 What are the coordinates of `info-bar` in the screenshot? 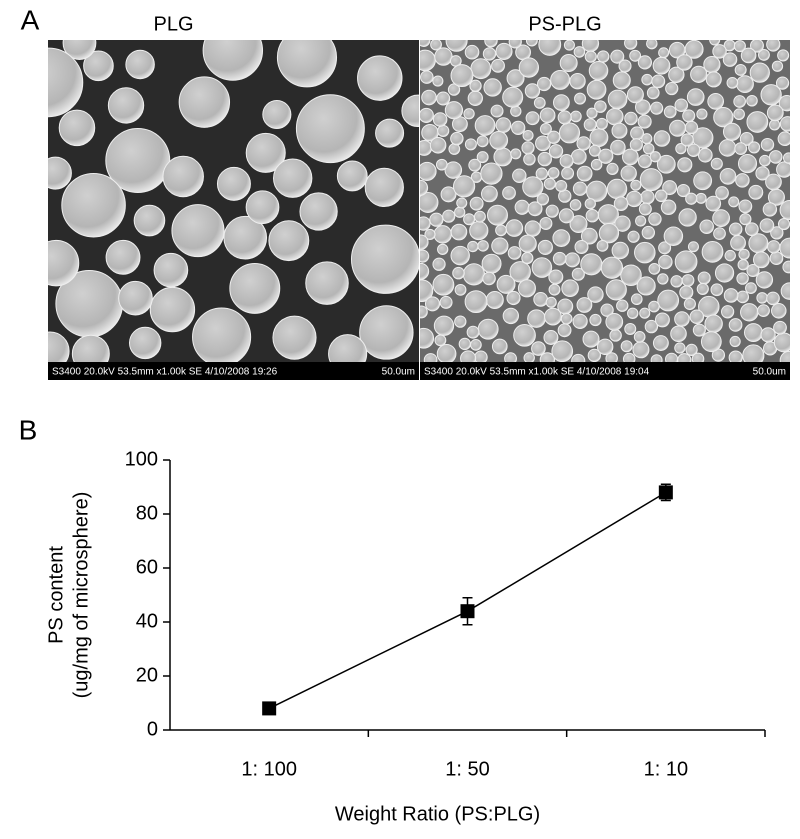 It's located at (605, 371).